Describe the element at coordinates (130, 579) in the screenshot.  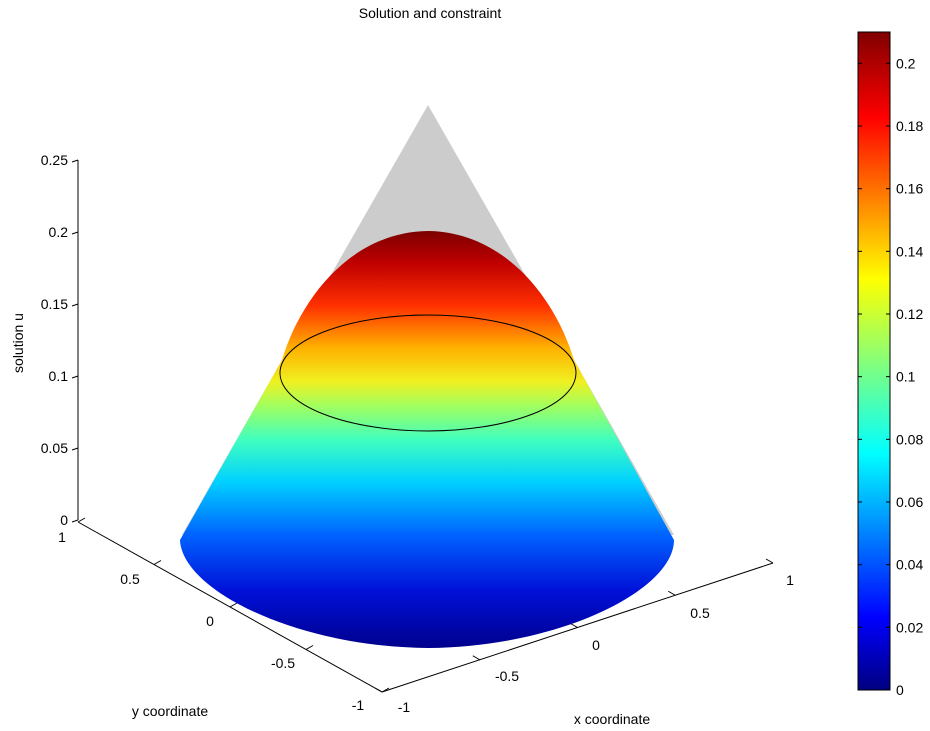
I see `y-tick-label: 0.5` at that location.